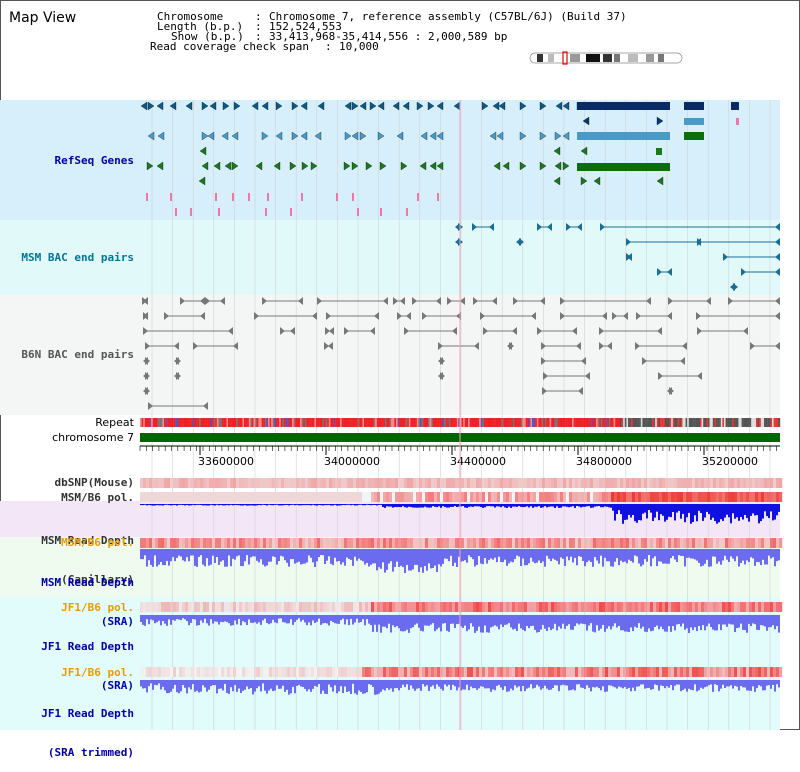  What do you see at coordinates (87, 659) in the screenshot?
I see `jf1-depth-sra-label: JF1 Read Depth (SRA)` at bounding box center [87, 659].